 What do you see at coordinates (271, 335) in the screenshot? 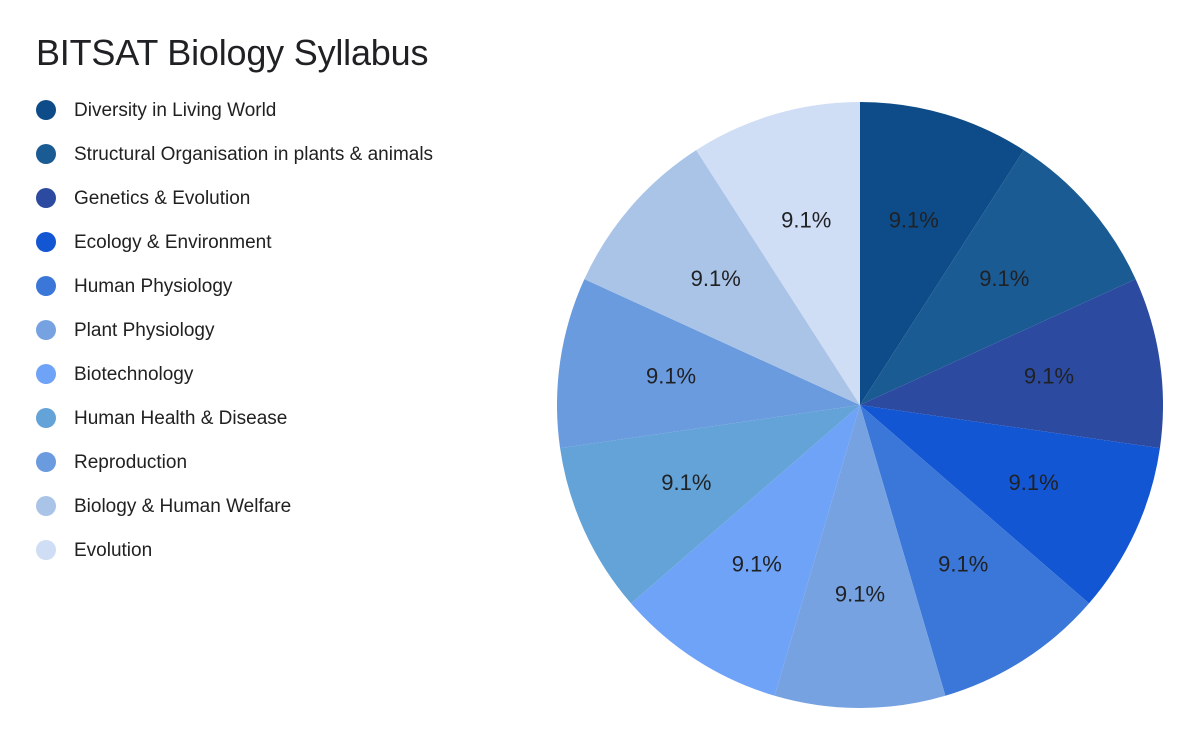
I see `legend-item: Plant Physiology` at bounding box center [271, 335].